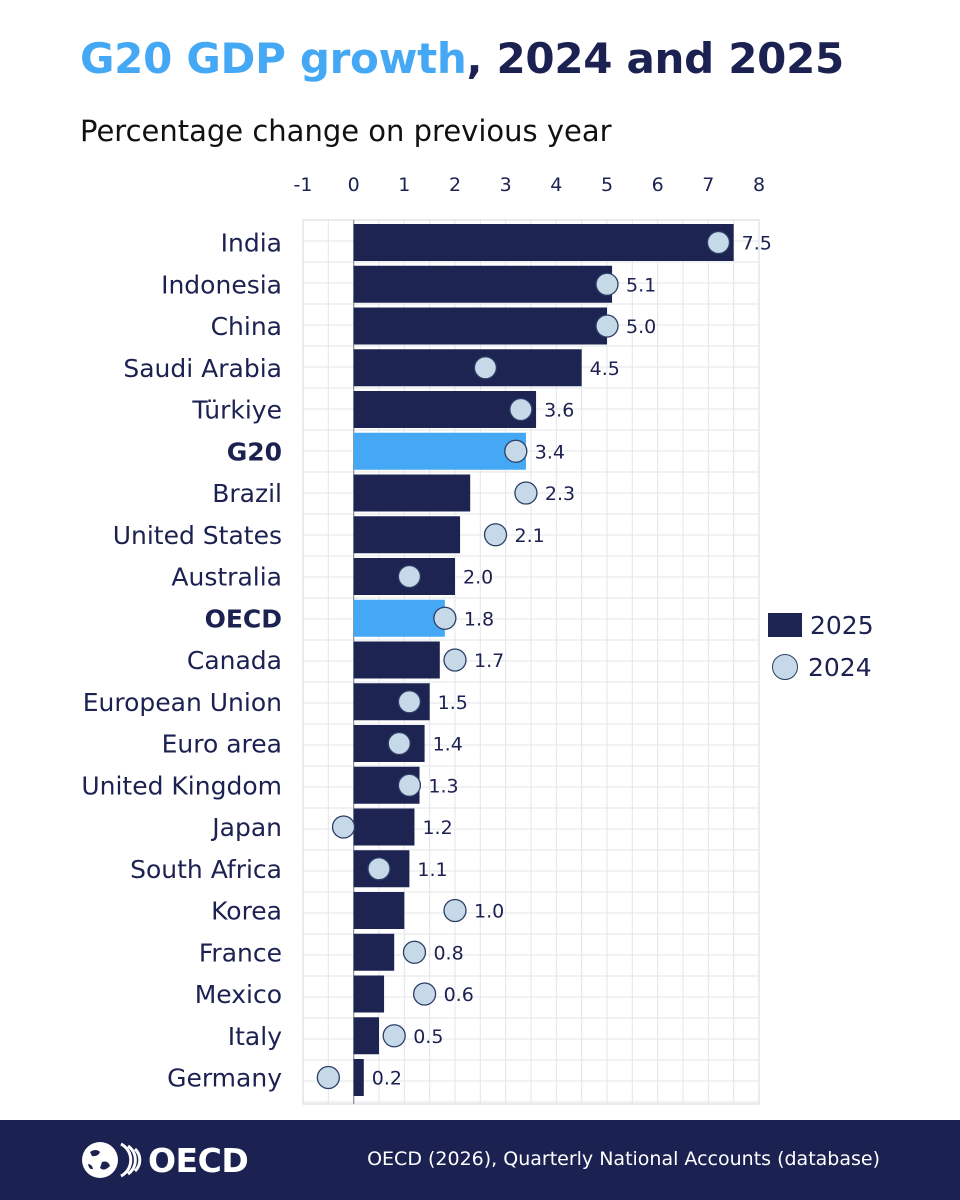 The width and height of the screenshot is (960, 1200). Describe the element at coordinates (354, 185) in the screenshot. I see `x-tick-label: 0` at that location.